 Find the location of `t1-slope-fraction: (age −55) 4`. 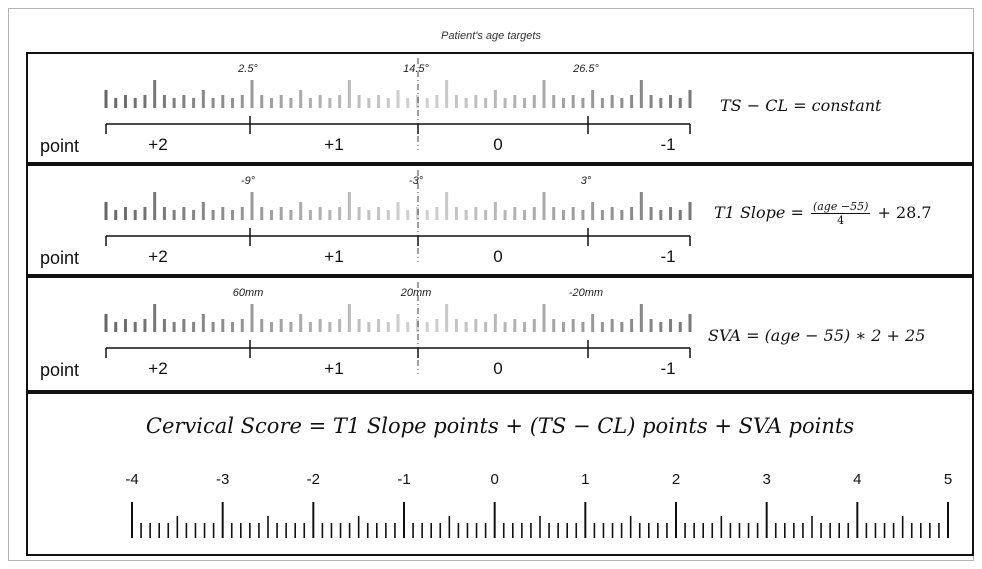

t1-slope-fraction: (age −55) 4 is located at coordinates (840, 213).